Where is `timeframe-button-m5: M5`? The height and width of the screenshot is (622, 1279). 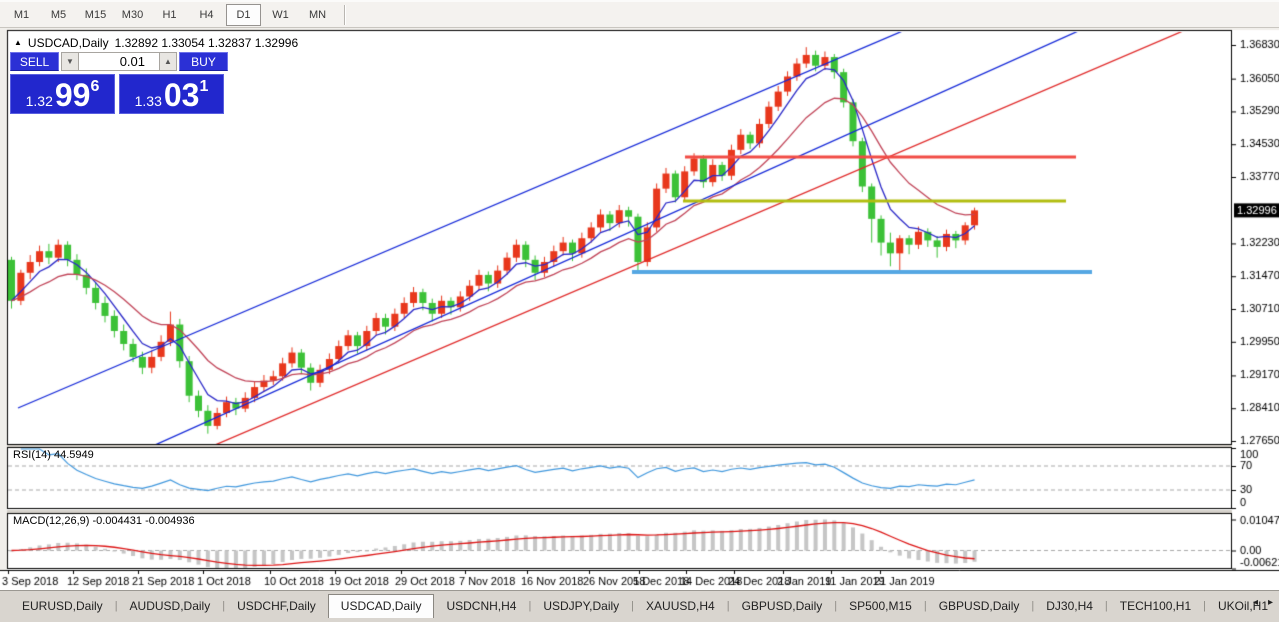
timeframe-button-m5: M5 is located at coordinates (58, 14).